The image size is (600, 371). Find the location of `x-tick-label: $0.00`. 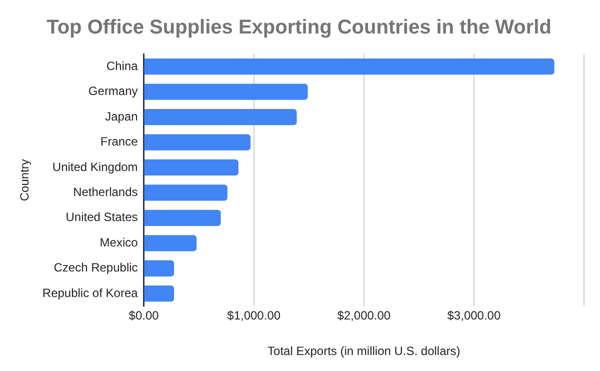

x-tick-label: $0.00 is located at coordinates (144, 315).